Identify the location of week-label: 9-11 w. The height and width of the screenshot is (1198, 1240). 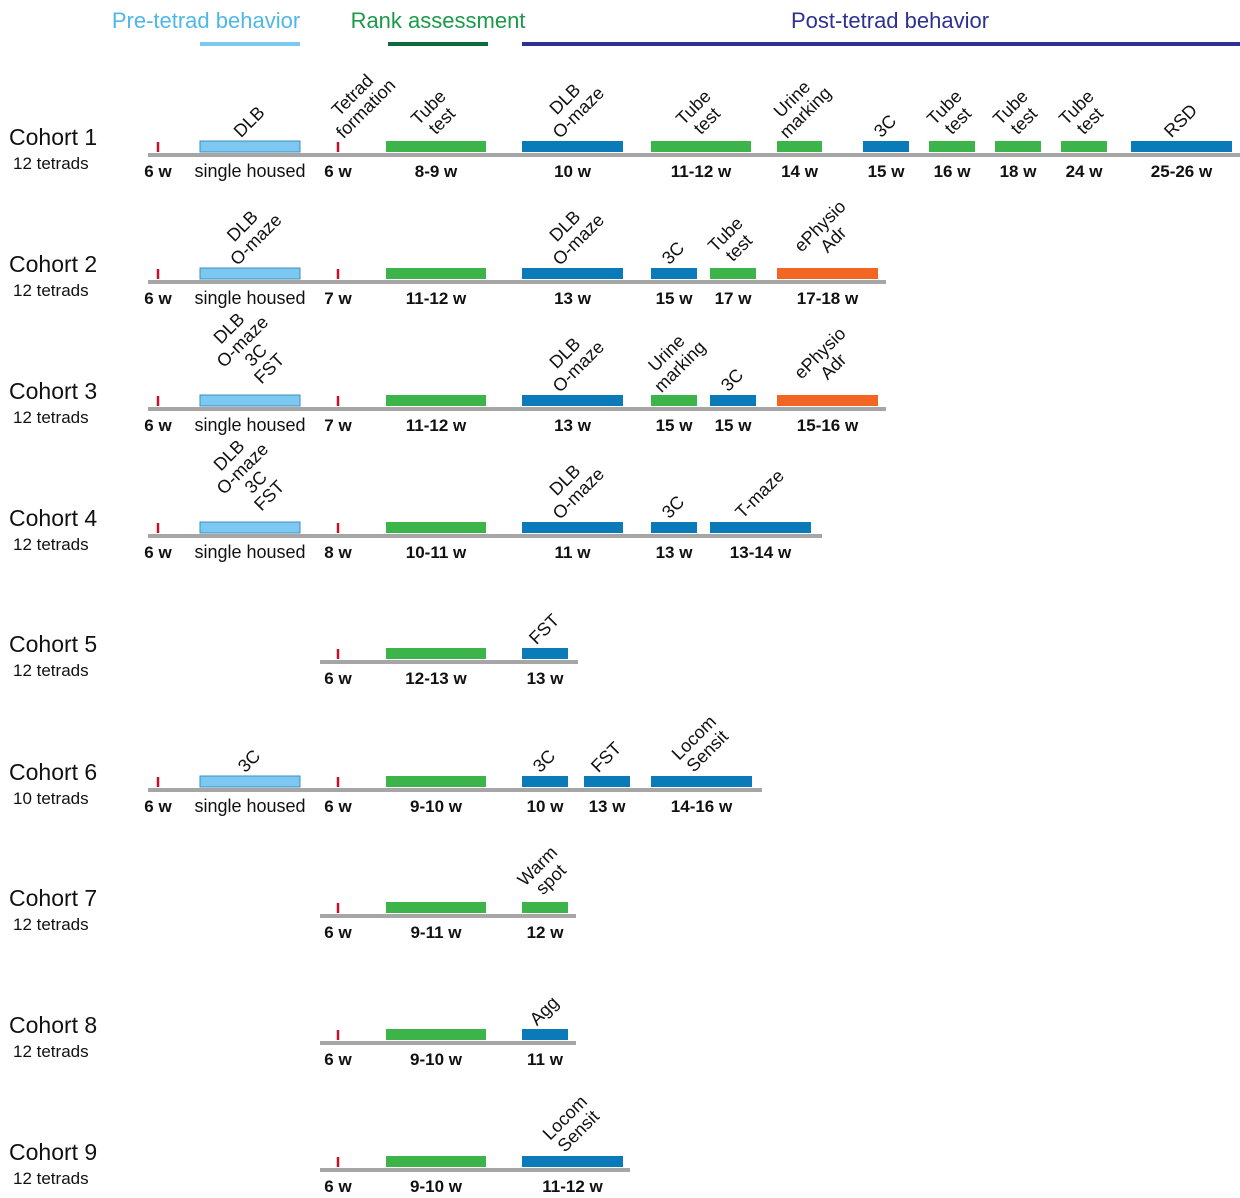
(436, 932).